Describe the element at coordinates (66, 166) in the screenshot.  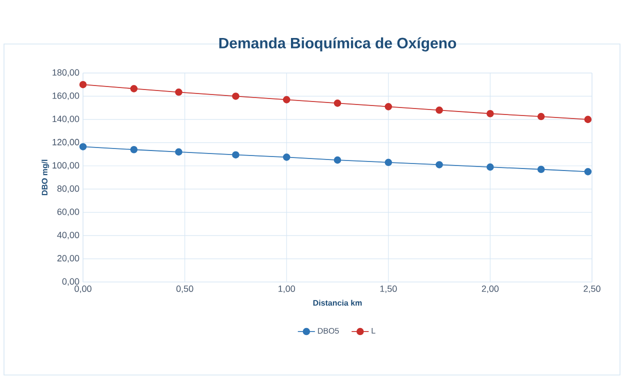
I see `y-tick-label: 100,00` at that location.